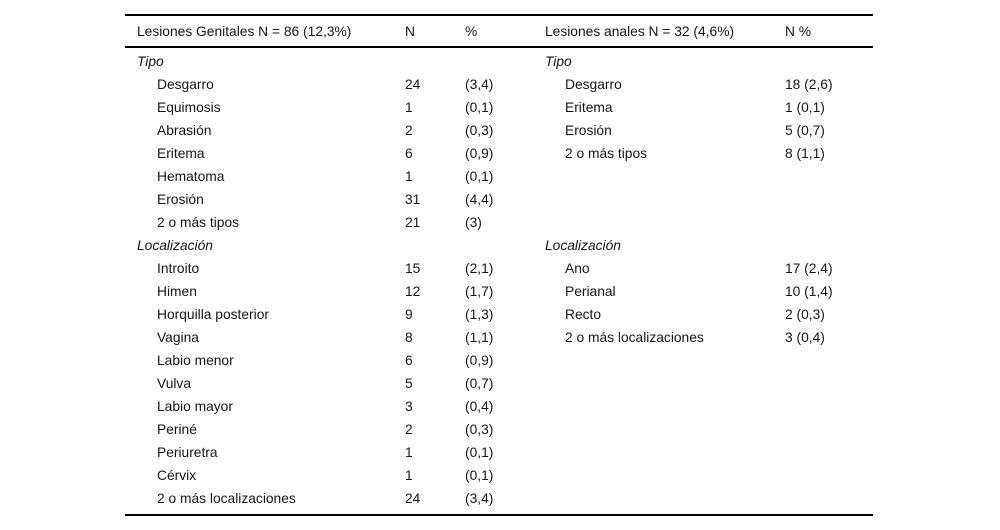 Image resolution: width=1000 pixels, height=530 pixels. I want to click on anal-label-cell: Ano, so click(577, 268).